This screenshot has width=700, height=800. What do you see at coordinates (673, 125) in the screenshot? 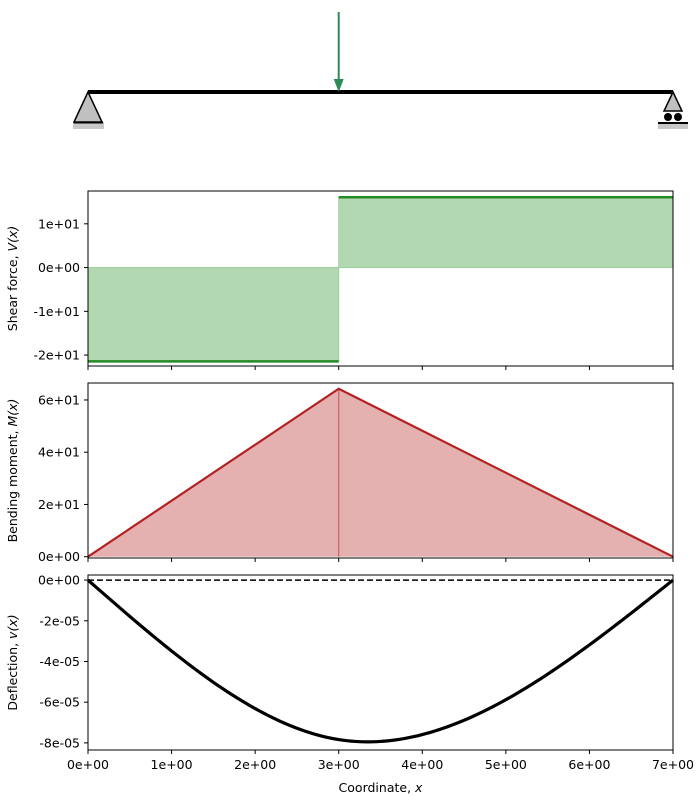
I see `right-support-ground` at bounding box center [673, 125].